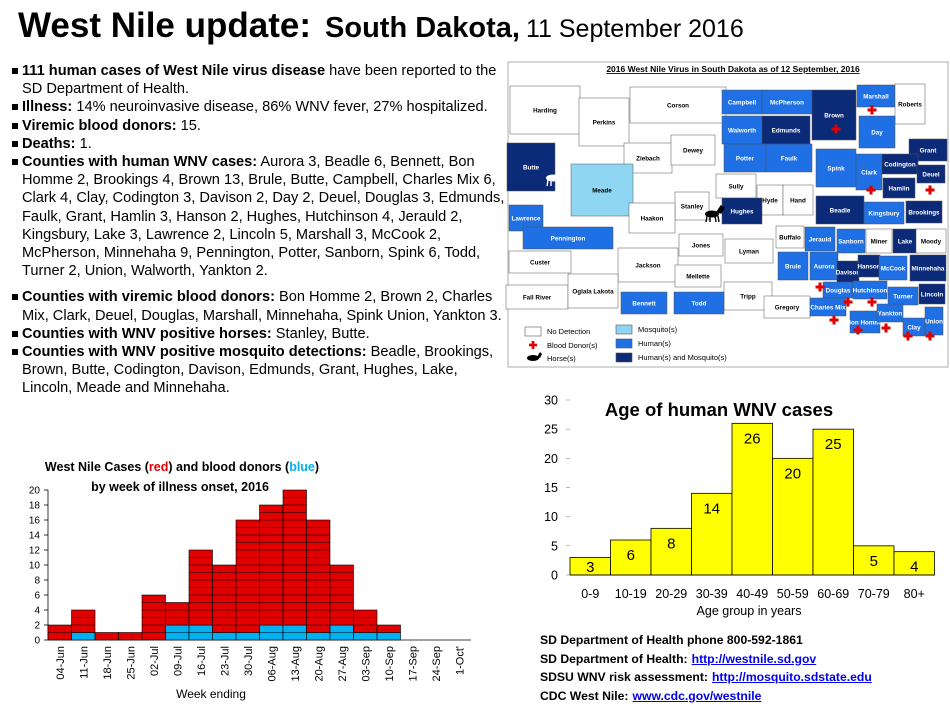 The image size is (950, 705). I want to click on county-label: Hamlin, so click(899, 189).